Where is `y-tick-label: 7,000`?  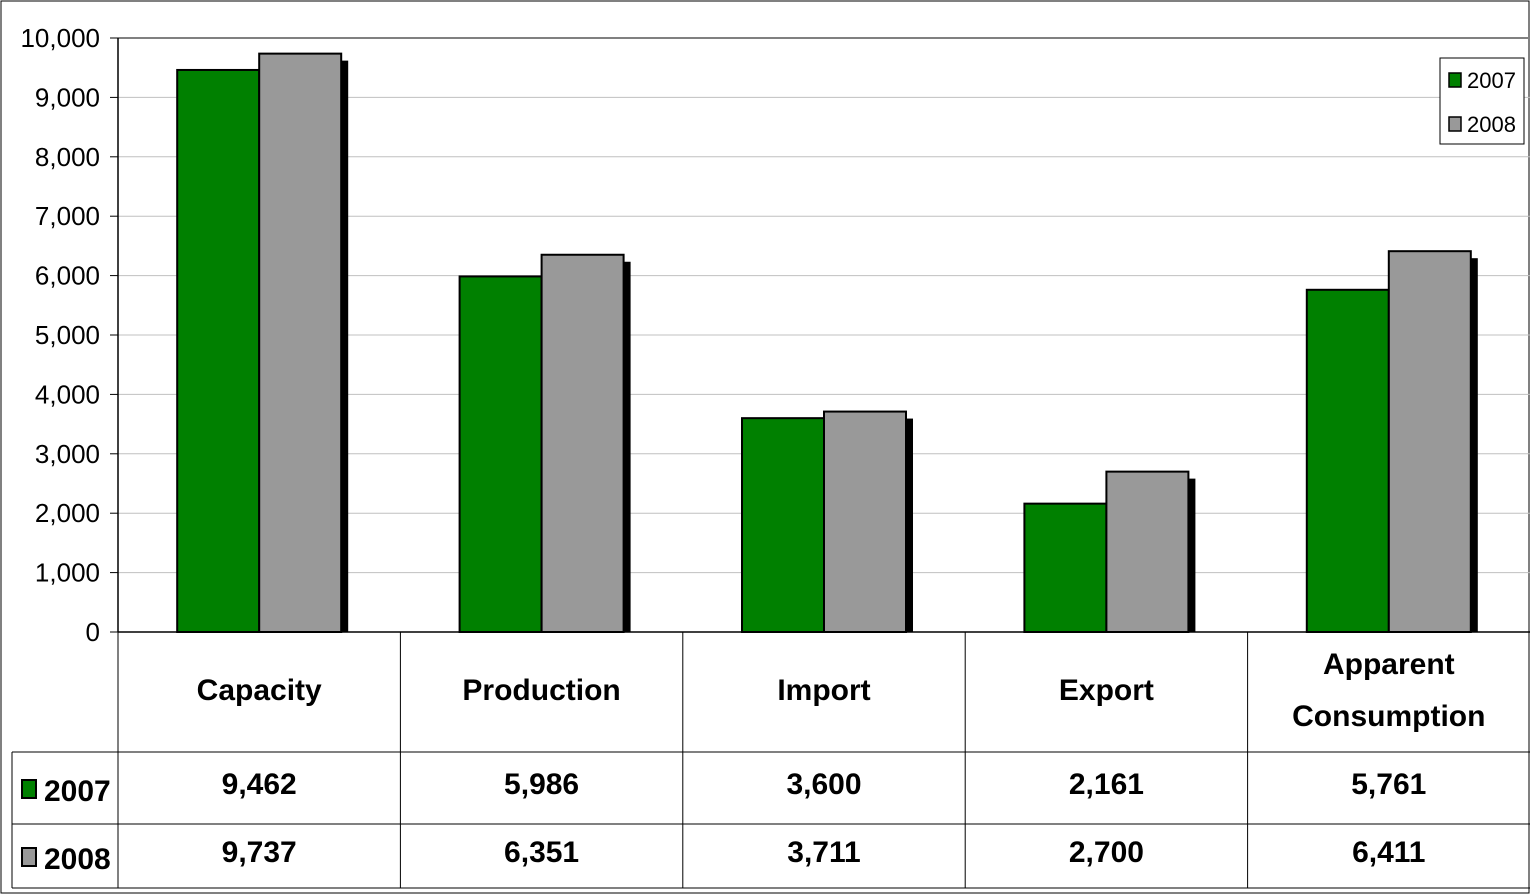 y-tick-label: 7,000 is located at coordinates (67, 216).